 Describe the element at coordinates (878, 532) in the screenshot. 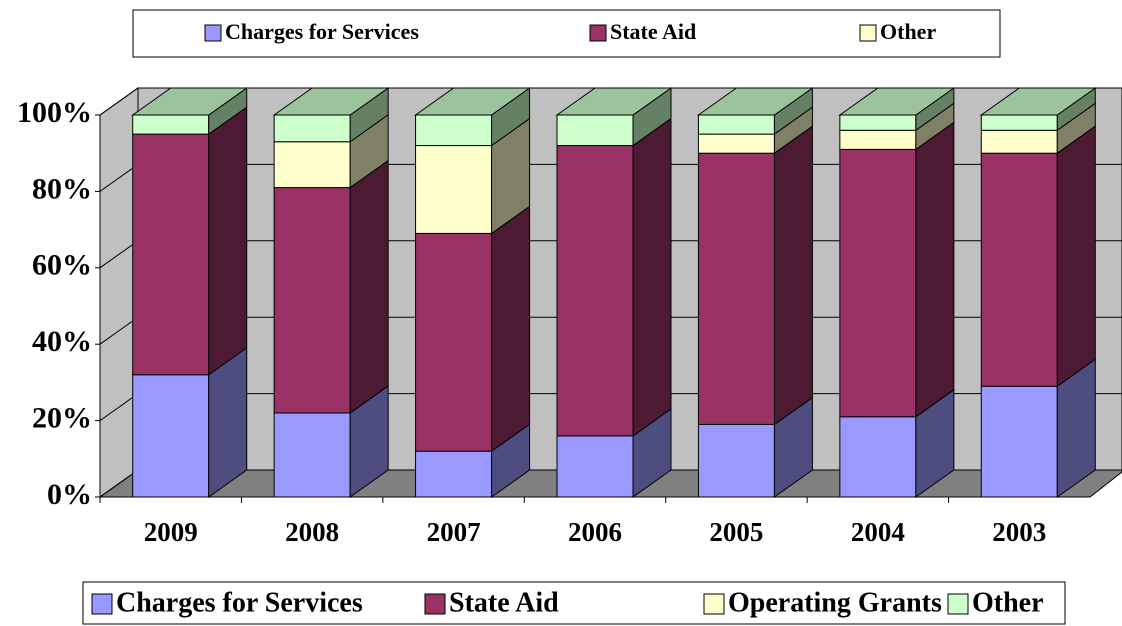

I see `x-tick-label: 2004` at that location.